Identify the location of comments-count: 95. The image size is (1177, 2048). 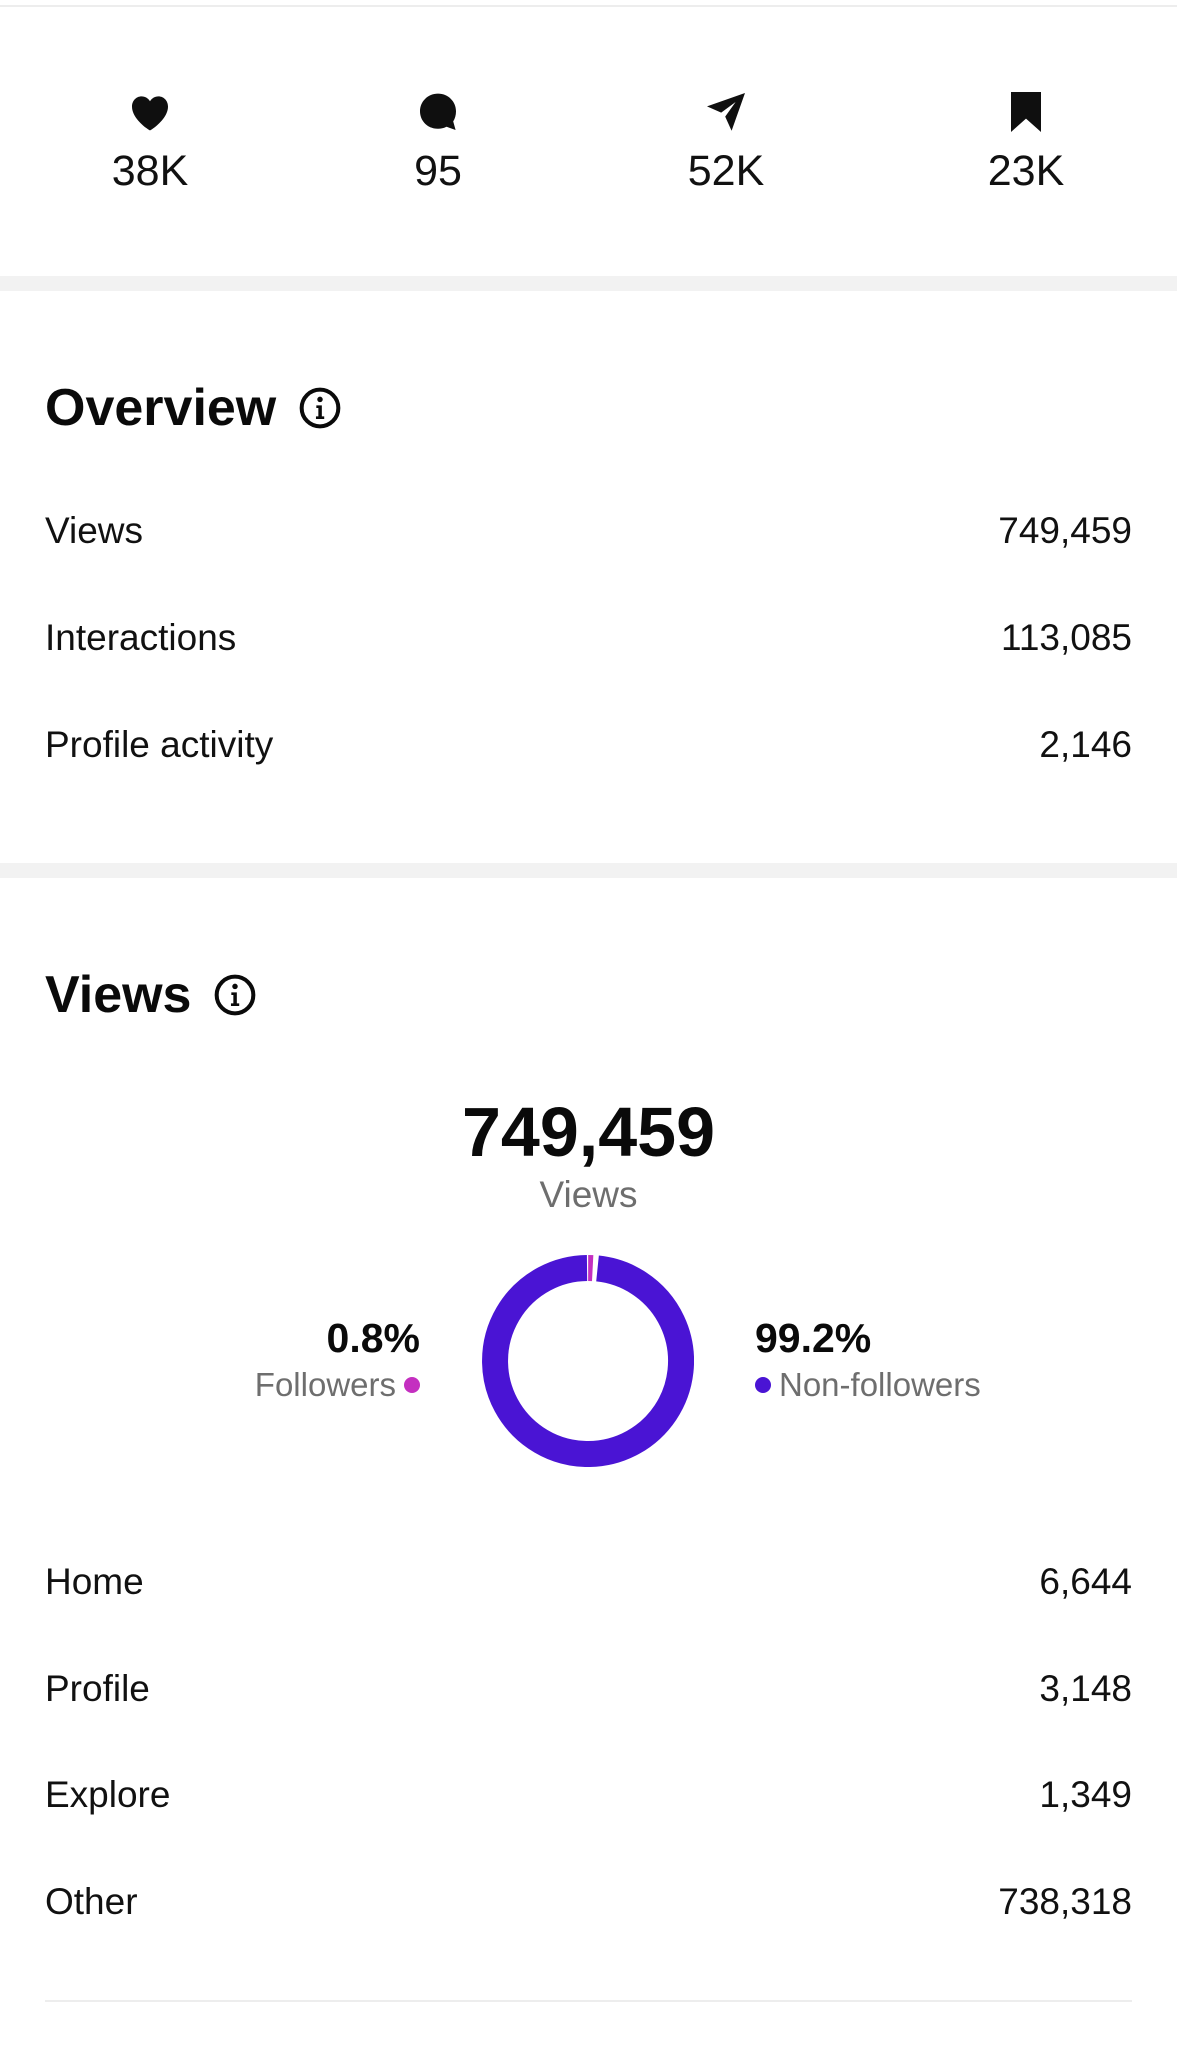
(438, 171).